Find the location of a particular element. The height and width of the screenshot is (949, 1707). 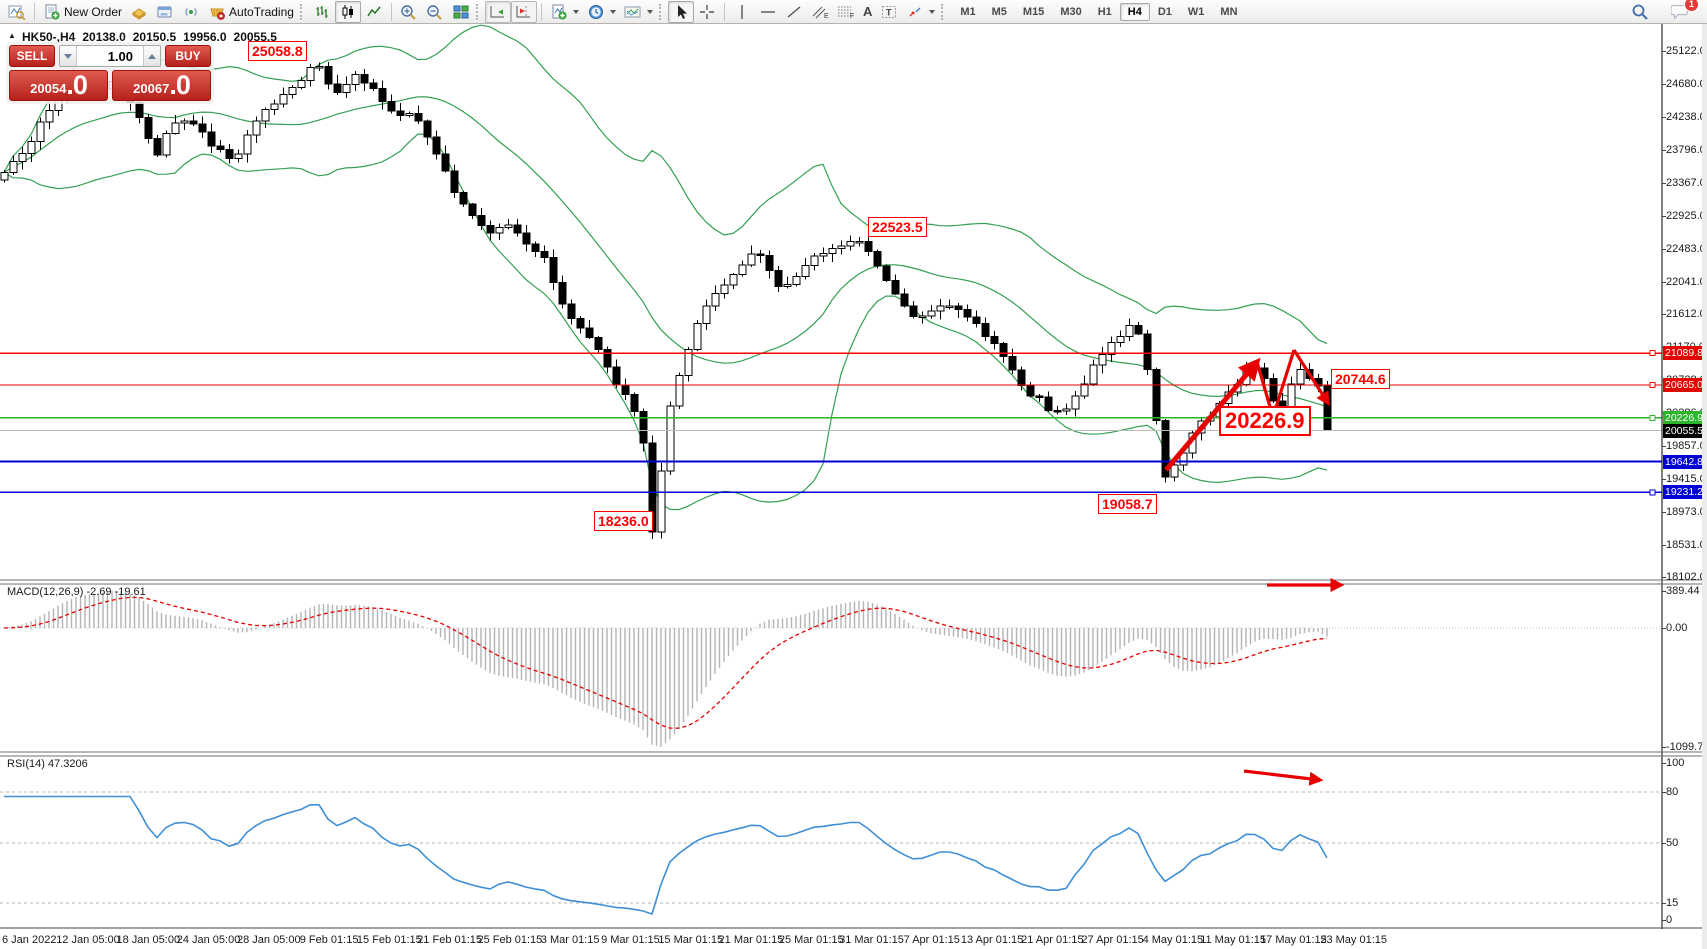

time-axis-label: 13 Apr 01:15 is located at coordinates (992, 940).